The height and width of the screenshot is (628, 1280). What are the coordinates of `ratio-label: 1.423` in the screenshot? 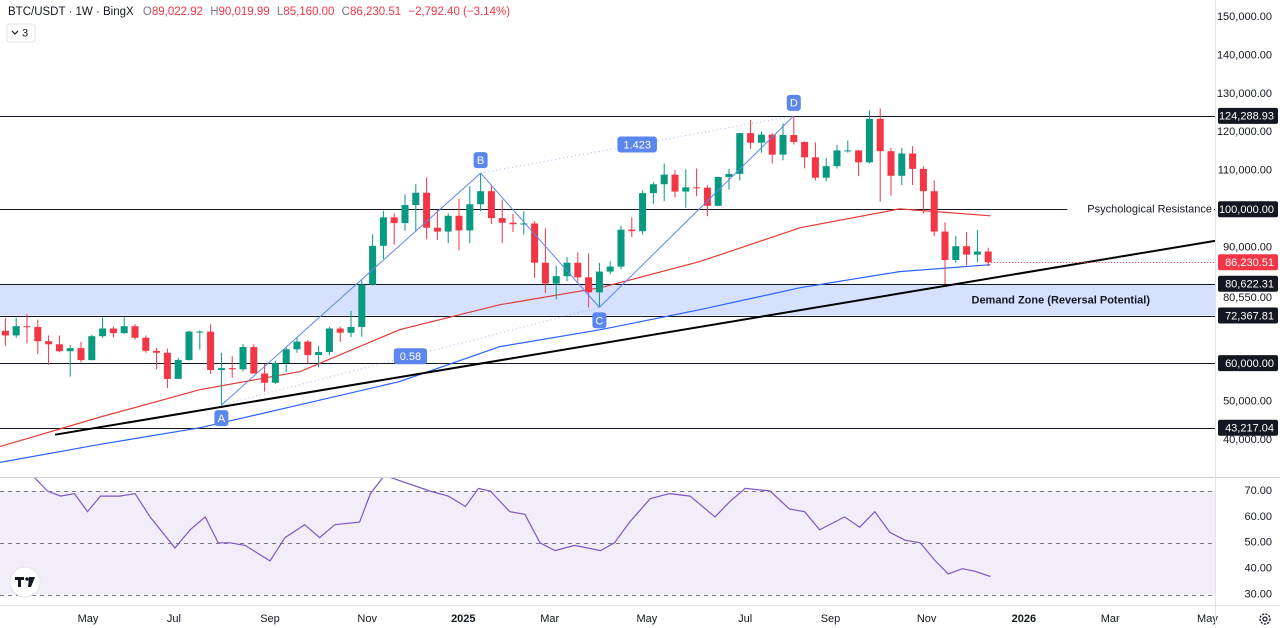 It's located at (637, 145).